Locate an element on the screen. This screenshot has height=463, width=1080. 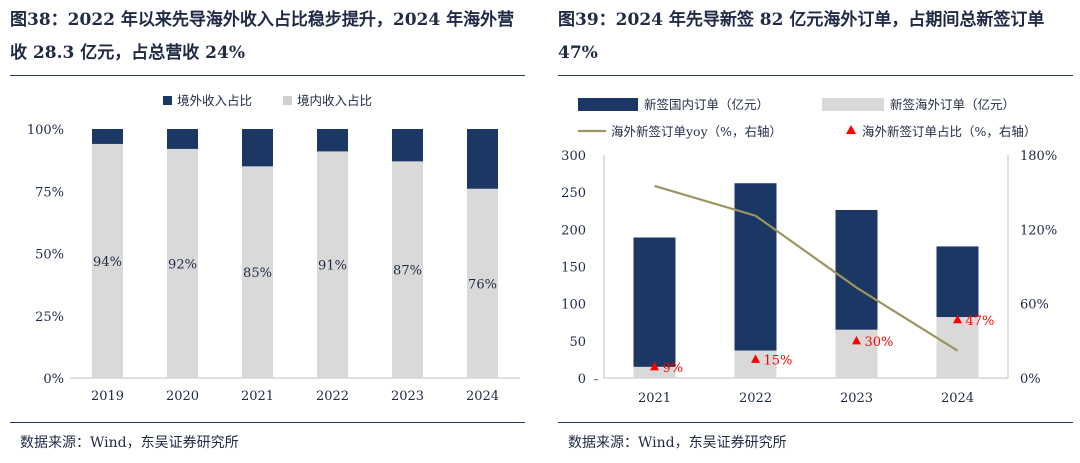
data-label: 92% is located at coordinates (182, 264).